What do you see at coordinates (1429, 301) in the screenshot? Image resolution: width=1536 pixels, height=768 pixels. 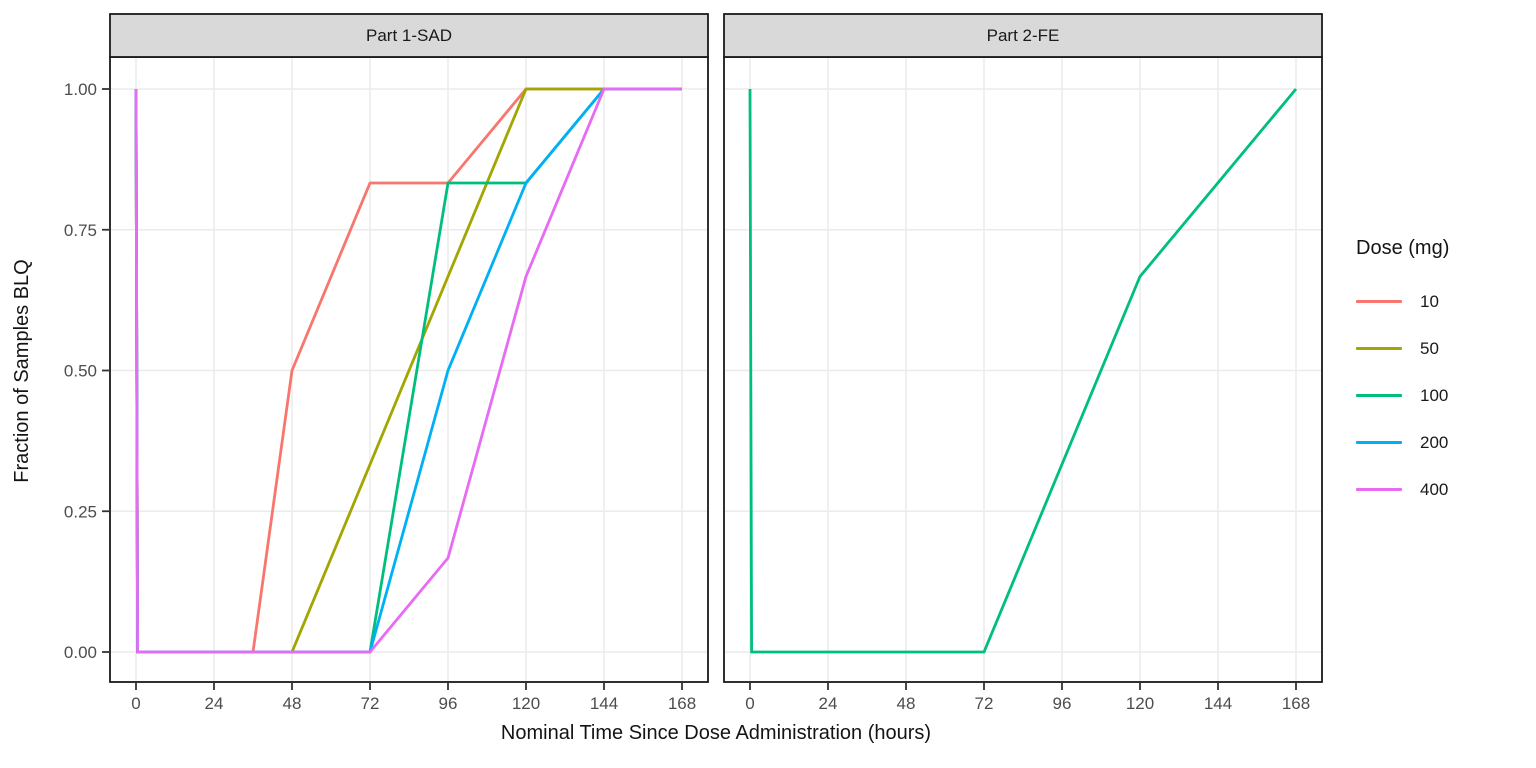 I see `legend-entry-label: 10` at bounding box center [1429, 301].